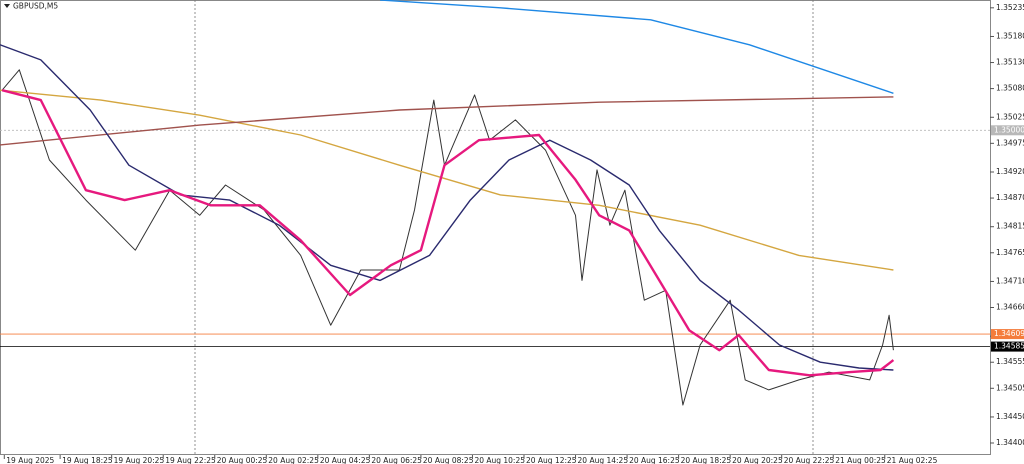 The image size is (1024, 464). What do you see at coordinates (190, 460) in the screenshot?
I see `x-tick-label: 19 Aug 22:25` at bounding box center [190, 460].